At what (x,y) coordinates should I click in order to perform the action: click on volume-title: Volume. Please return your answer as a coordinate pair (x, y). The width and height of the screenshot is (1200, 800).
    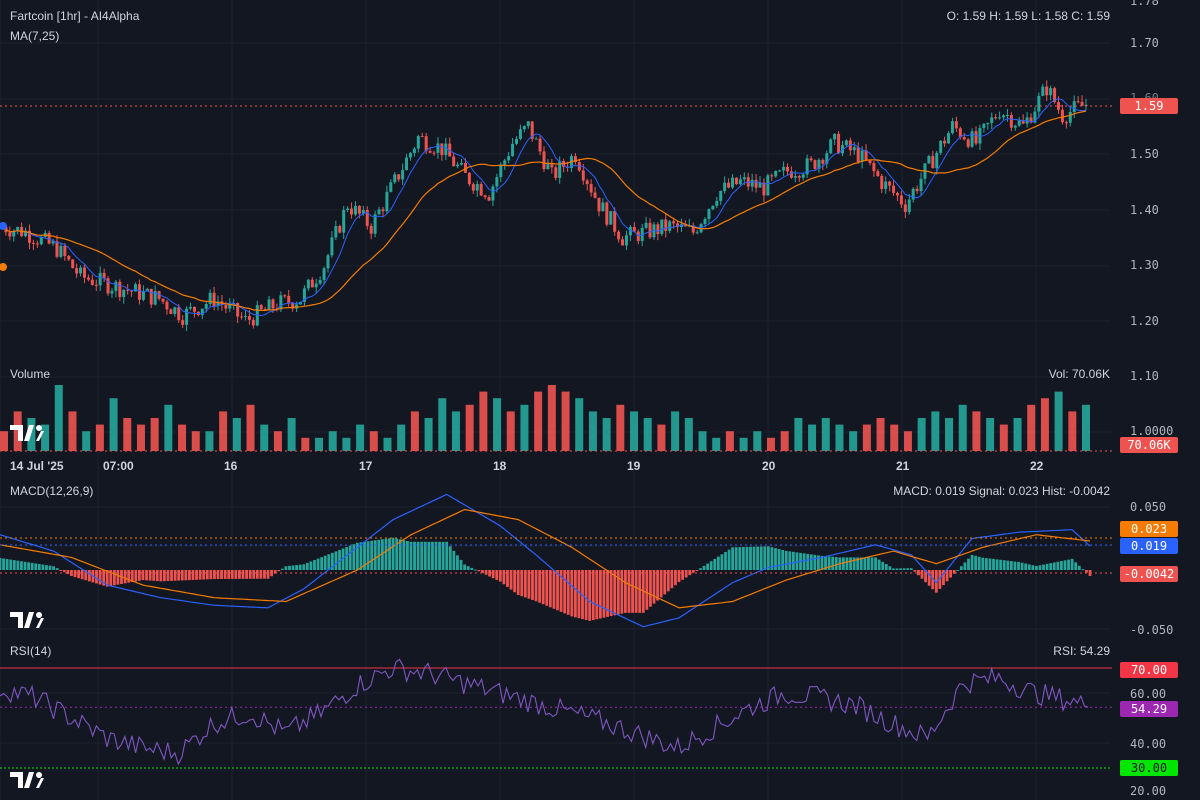
    Looking at the image, I should click on (30, 374).